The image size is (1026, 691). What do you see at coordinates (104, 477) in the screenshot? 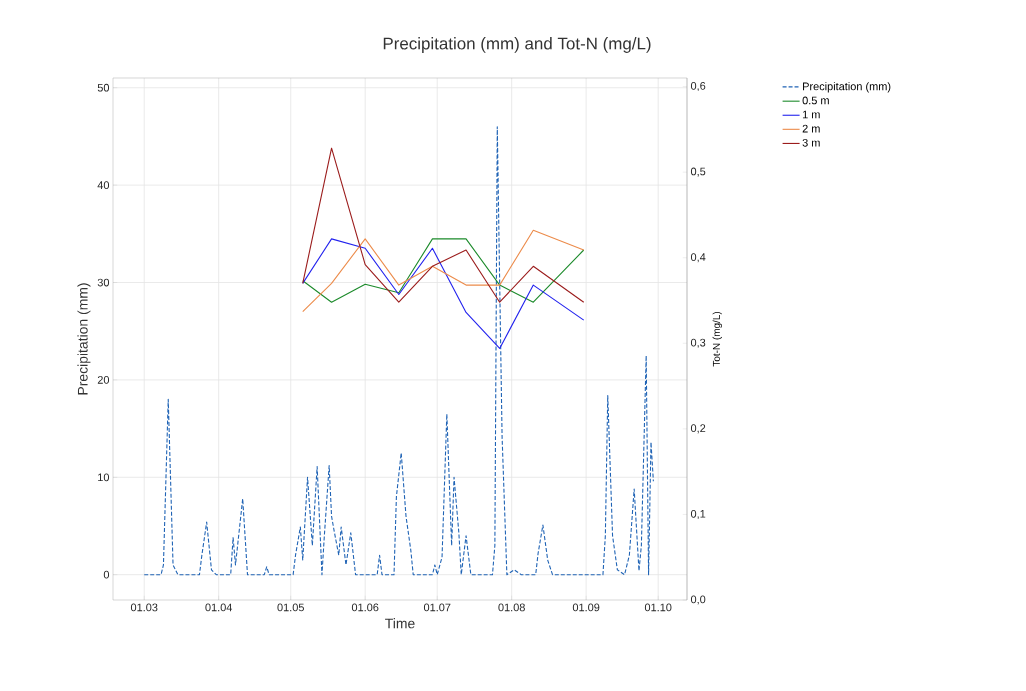
I see `y-tick-label: 10` at bounding box center [104, 477].